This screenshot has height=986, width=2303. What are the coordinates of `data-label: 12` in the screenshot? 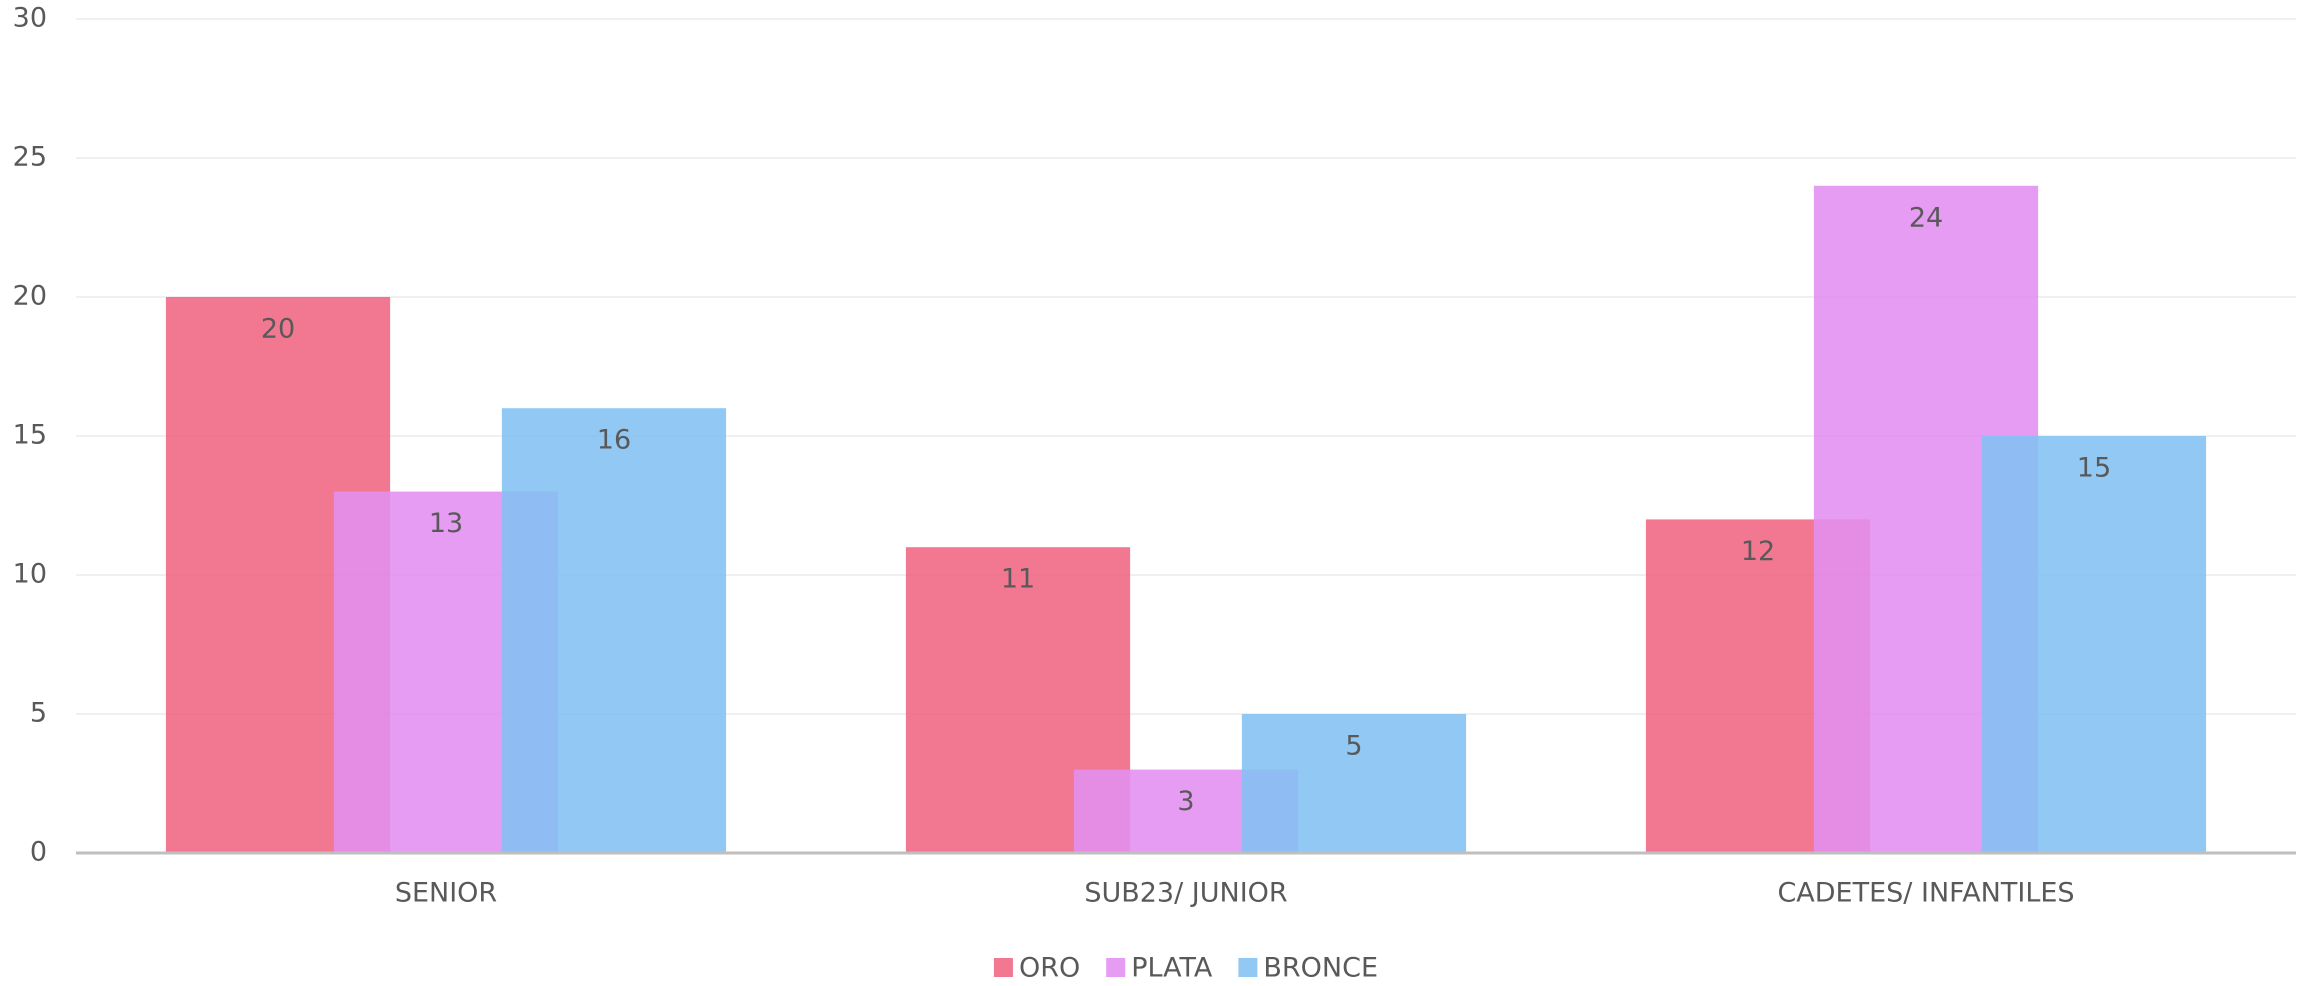 It's located at (1758, 551).